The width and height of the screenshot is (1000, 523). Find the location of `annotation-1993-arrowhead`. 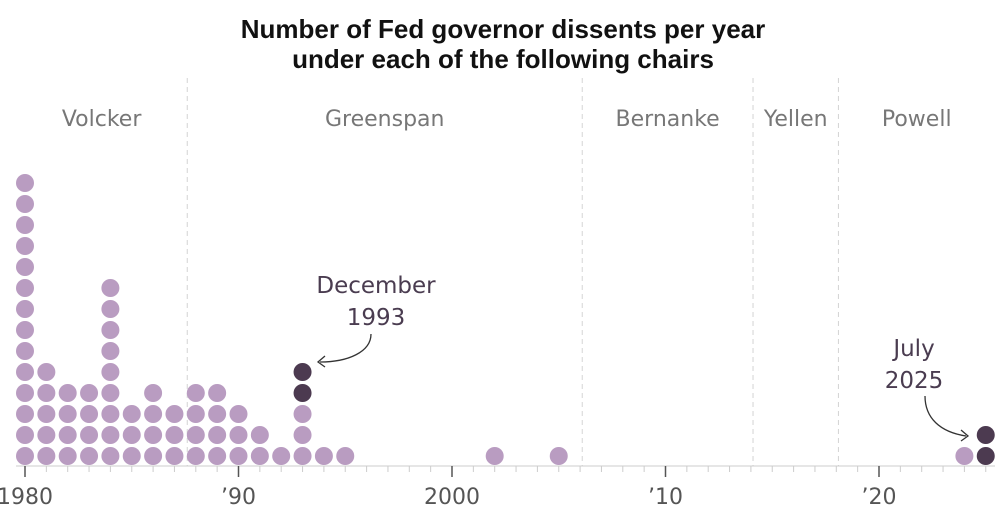

annotation-1993-arrowhead is located at coordinates (321, 361).